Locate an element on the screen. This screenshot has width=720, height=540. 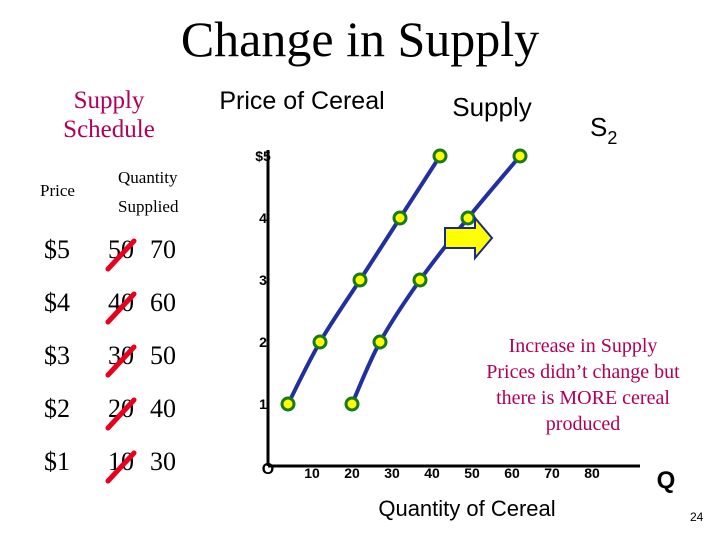
row-old-quantity: 30 is located at coordinates (121, 355).